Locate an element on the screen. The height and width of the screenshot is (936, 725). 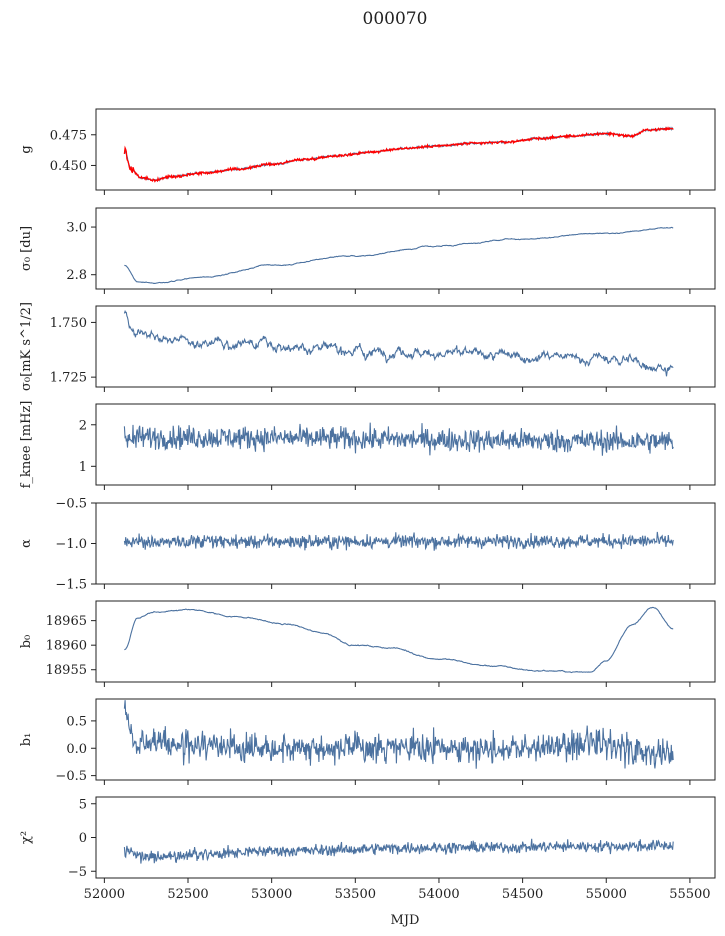
panel-frame-b1 is located at coordinates (405, 739).